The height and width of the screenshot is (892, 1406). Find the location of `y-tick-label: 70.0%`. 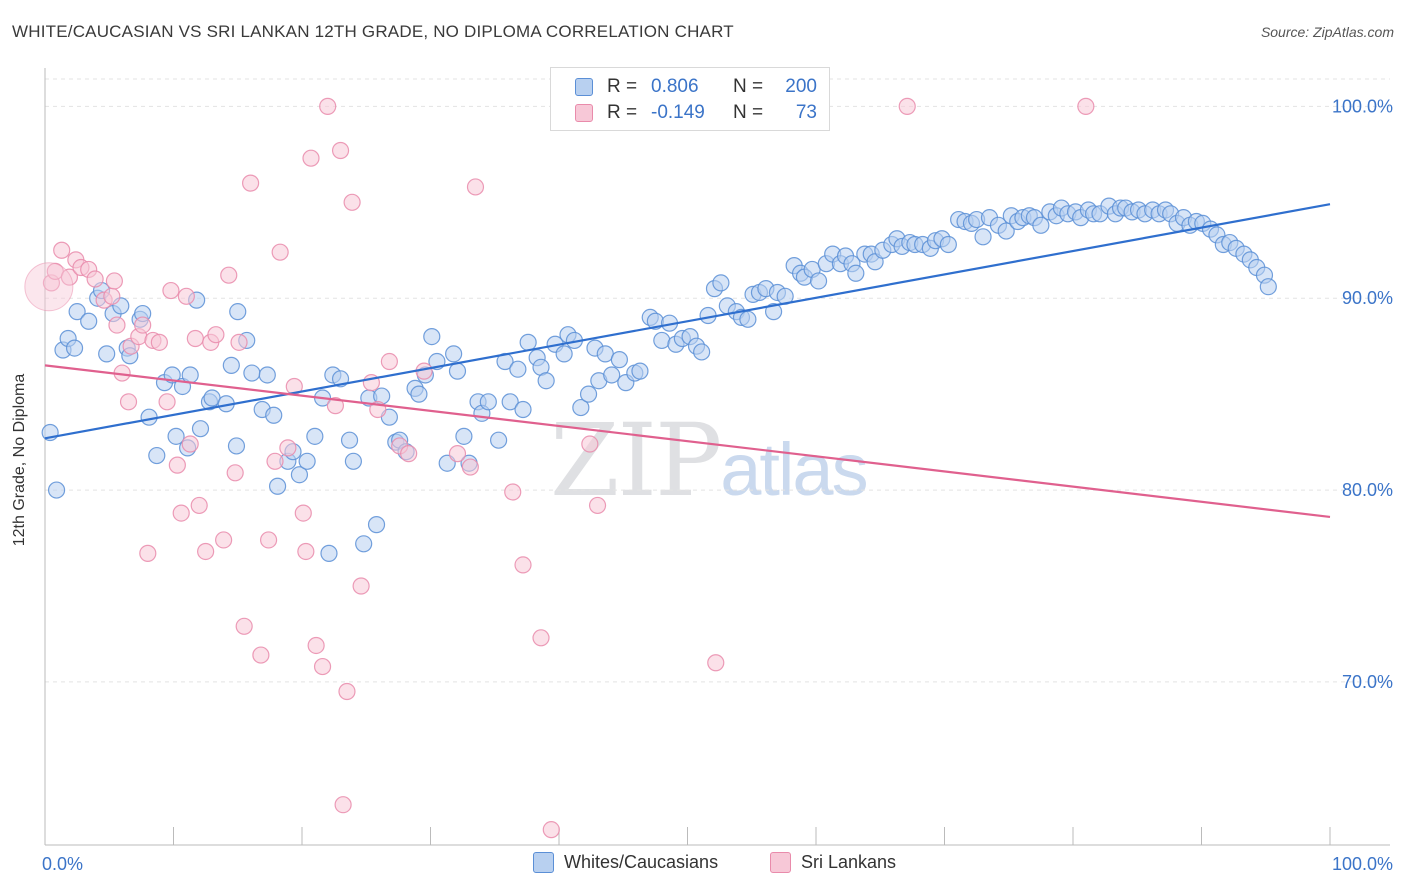

y-tick-label: 70.0% is located at coordinates (1367, 682).